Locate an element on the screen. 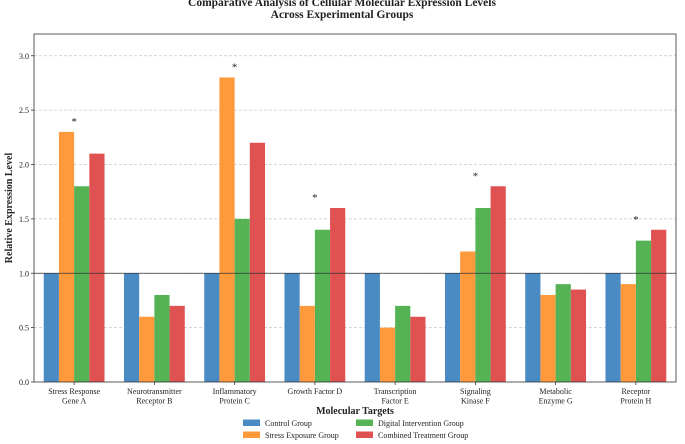  x-tick-label: Inflammatory Protein C is located at coordinates (235, 396).